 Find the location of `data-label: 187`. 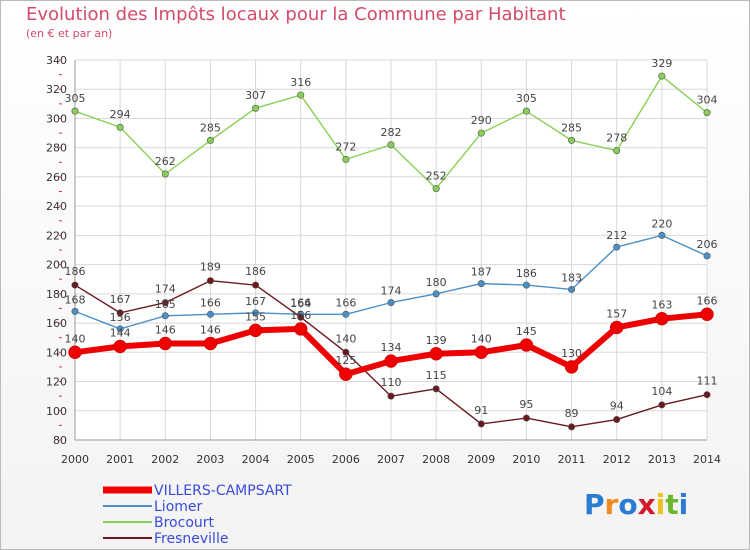

data-label: 187 is located at coordinates (481, 272).